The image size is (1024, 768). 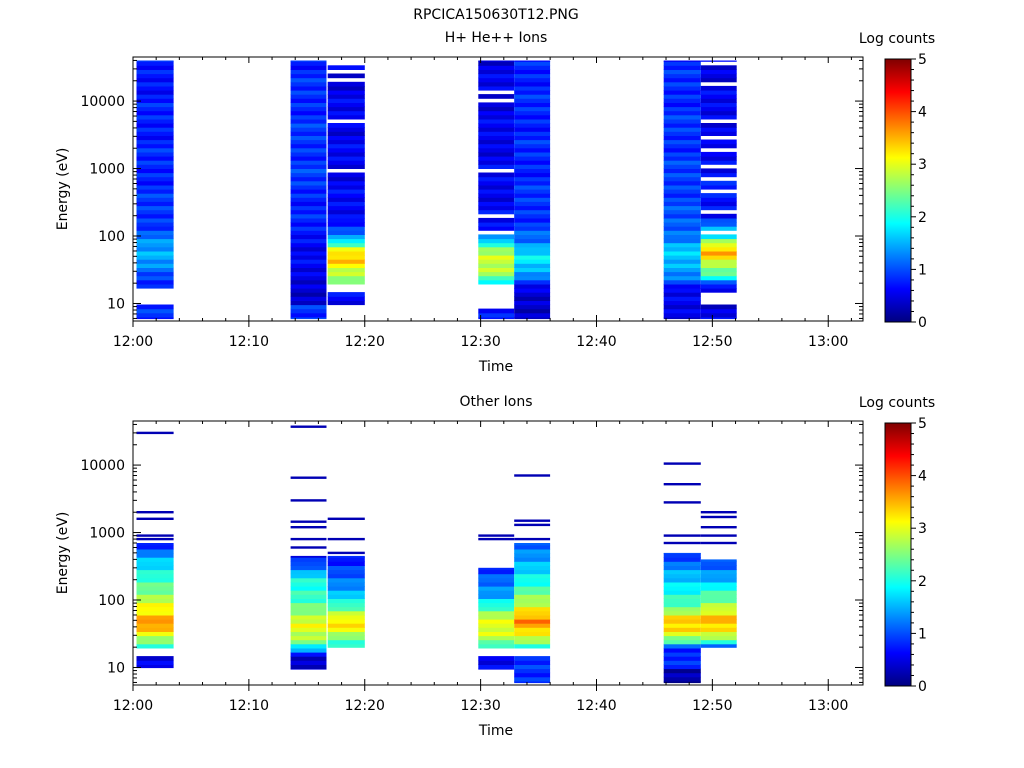 What do you see at coordinates (922, 634) in the screenshot?
I see `colorbar-tick-label: 1` at bounding box center [922, 634].